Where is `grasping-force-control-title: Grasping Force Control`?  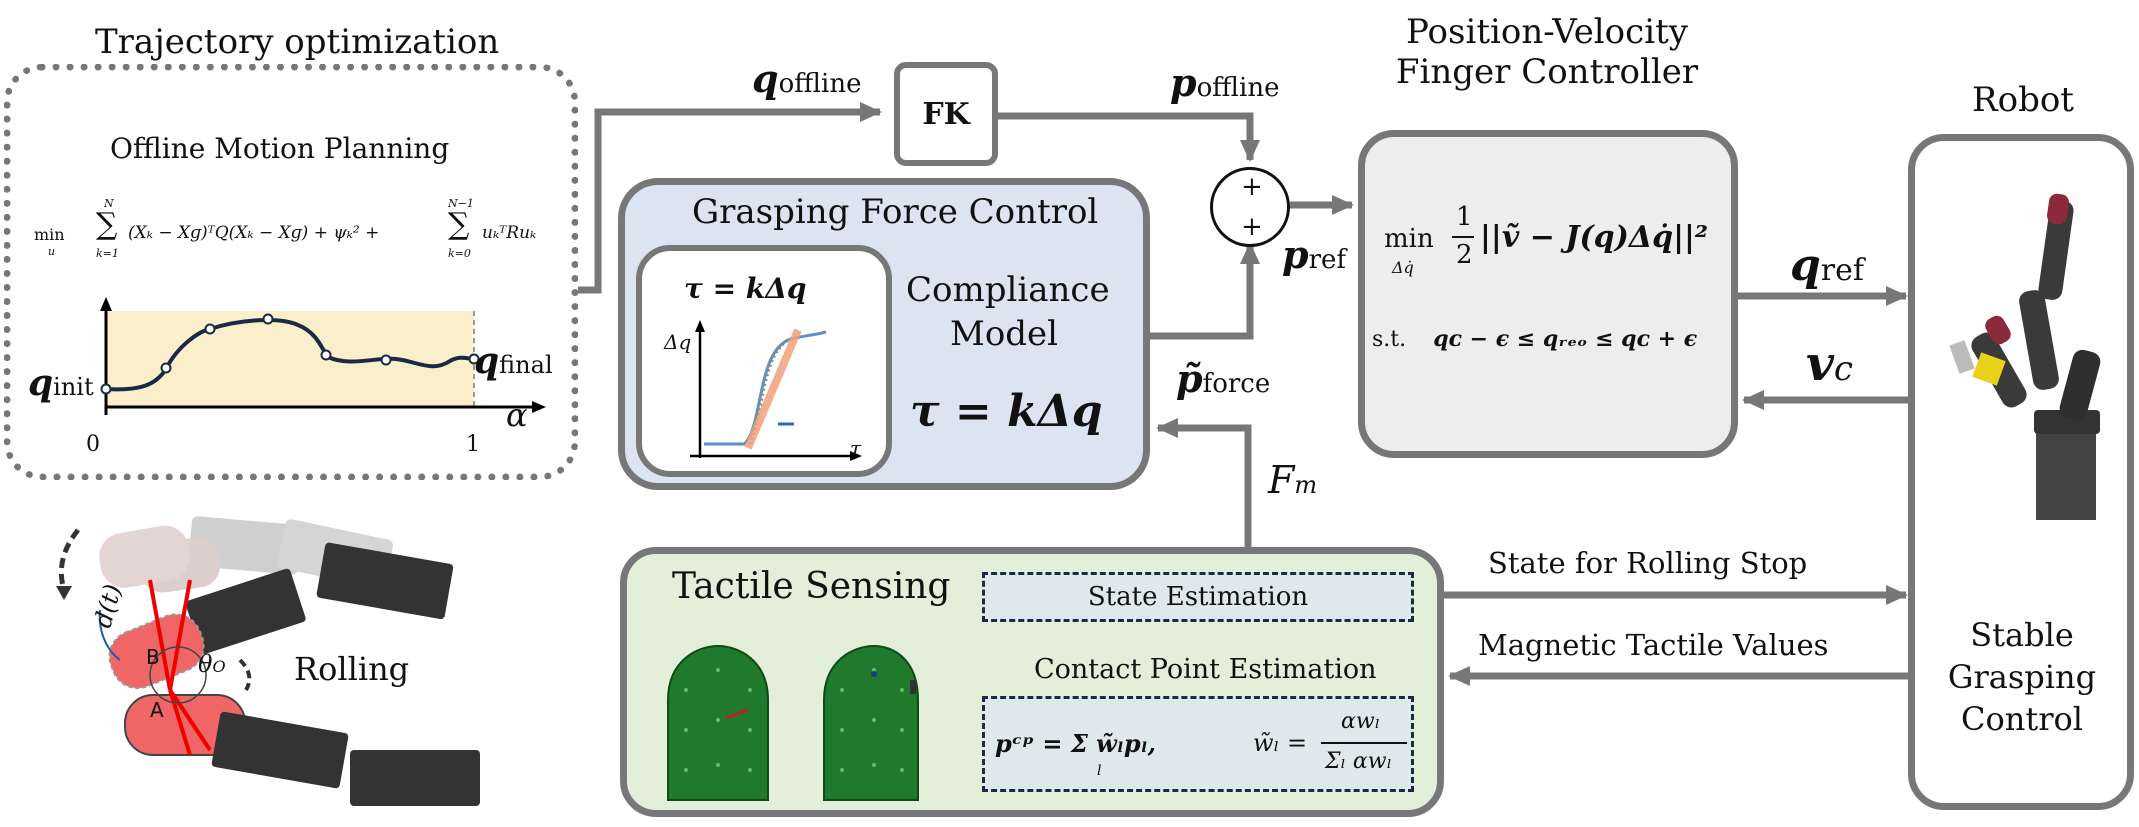
grasping-force-control-title: Grasping Force Control is located at coordinates (895, 212).